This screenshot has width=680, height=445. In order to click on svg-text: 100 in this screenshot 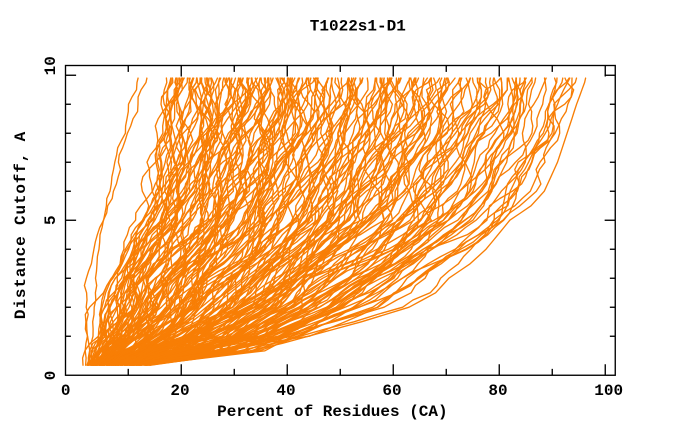, I will do `click(608, 391)`.